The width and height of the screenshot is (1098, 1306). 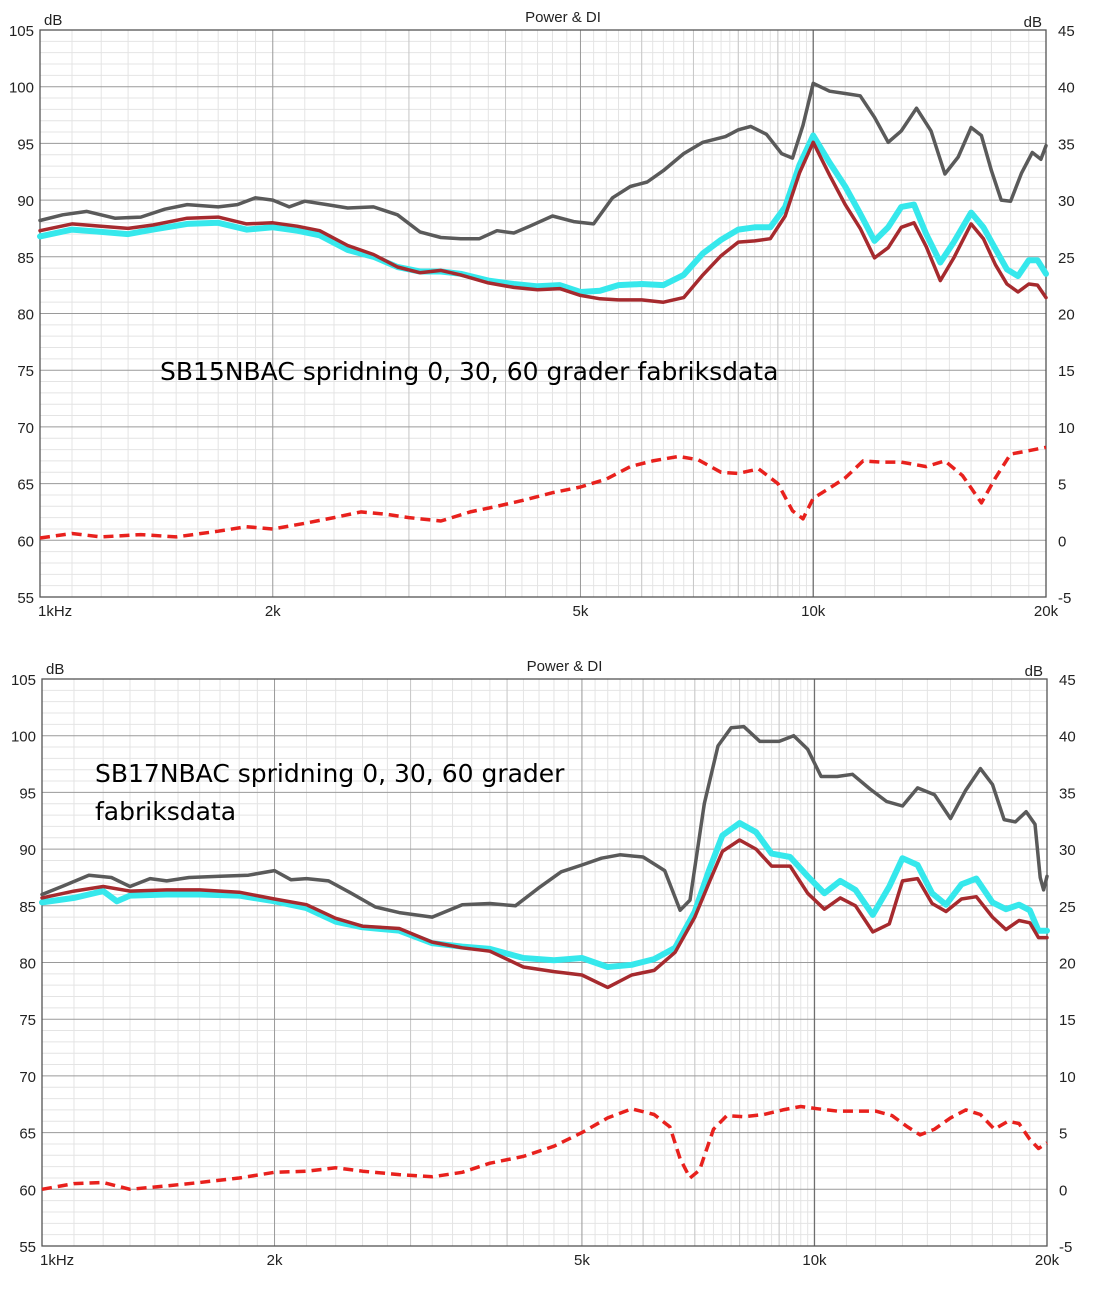 What do you see at coordinates (165, 811) in the screenshot?
I see `chart-annotation: fabriksdata` at bounding box center [165, 811].